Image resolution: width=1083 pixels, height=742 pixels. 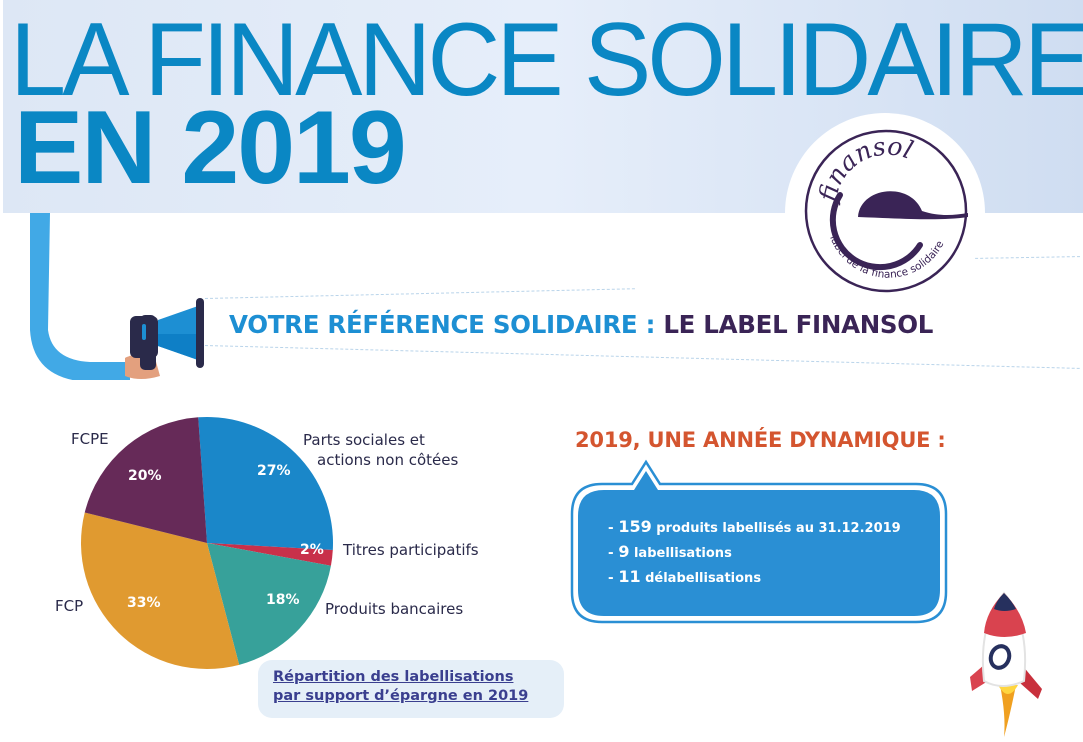 What do you see at coordinates (283, 600) in the screenshot?
I see `pie-pct-produits: 18%` at bounding box center [283, 600].